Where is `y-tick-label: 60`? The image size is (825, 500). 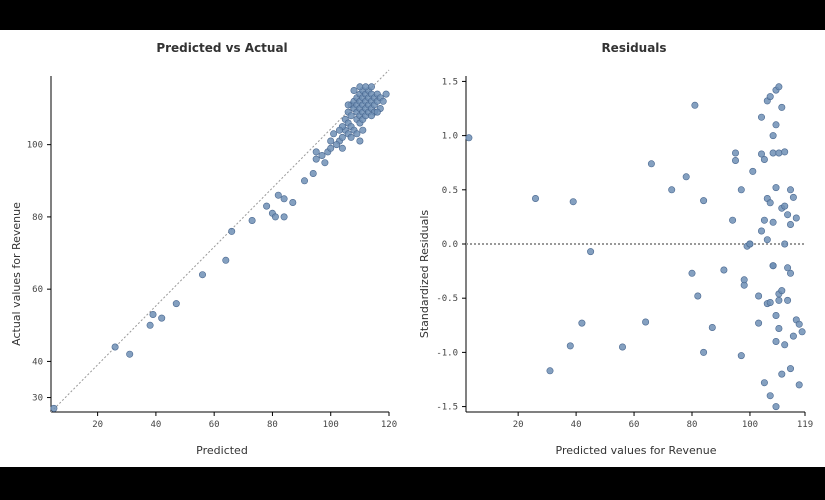 y-tick-label: 60 is located at coordinates (37, 290).